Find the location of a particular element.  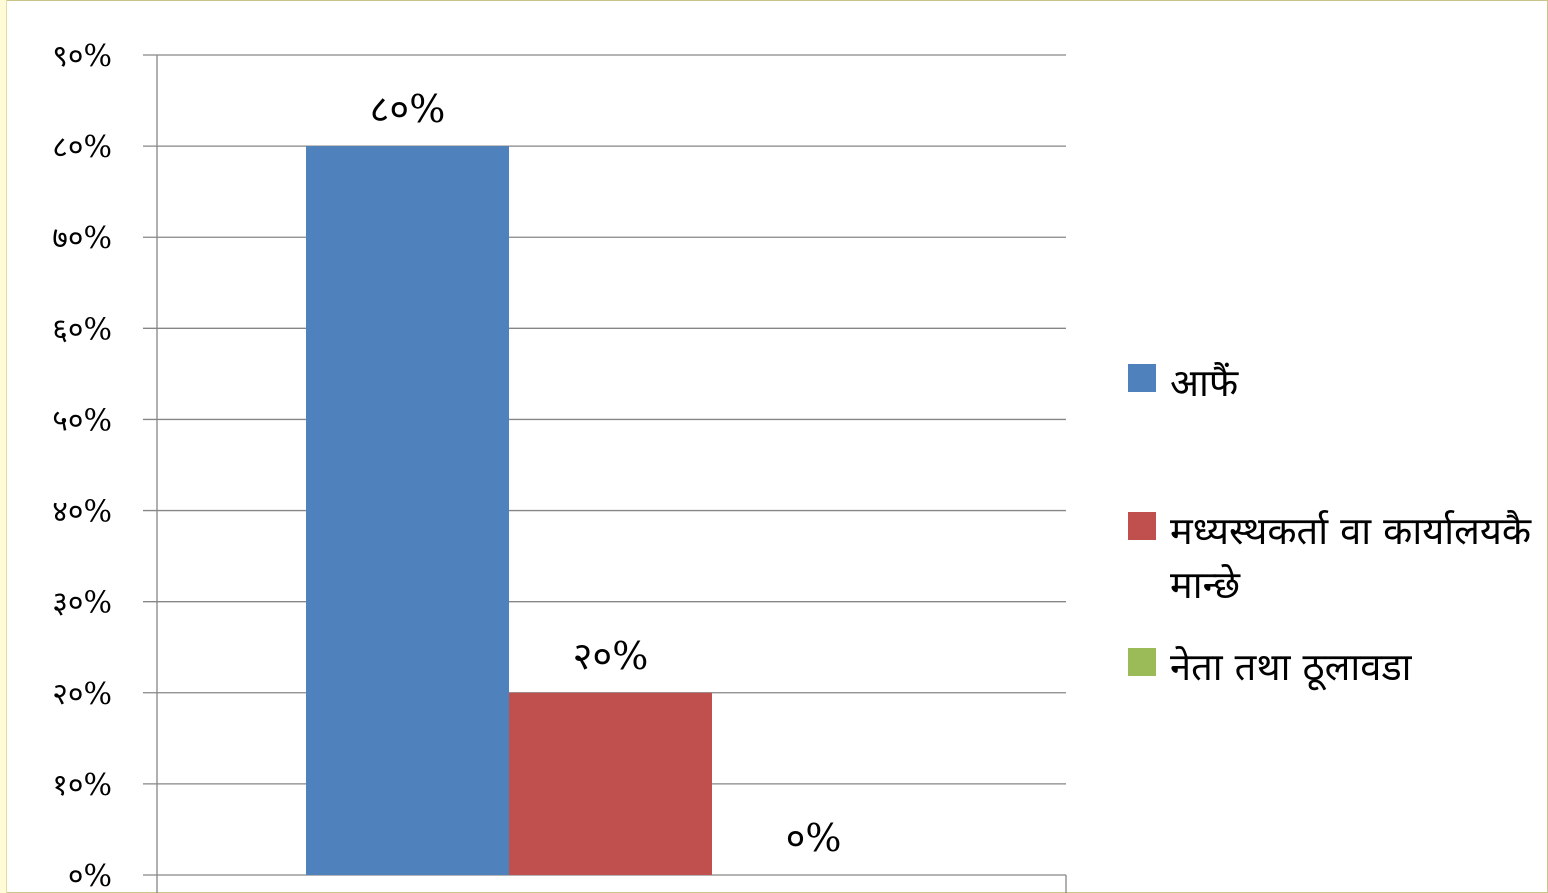

data-label-series-3: ०% is located at coordinates (814, 838).